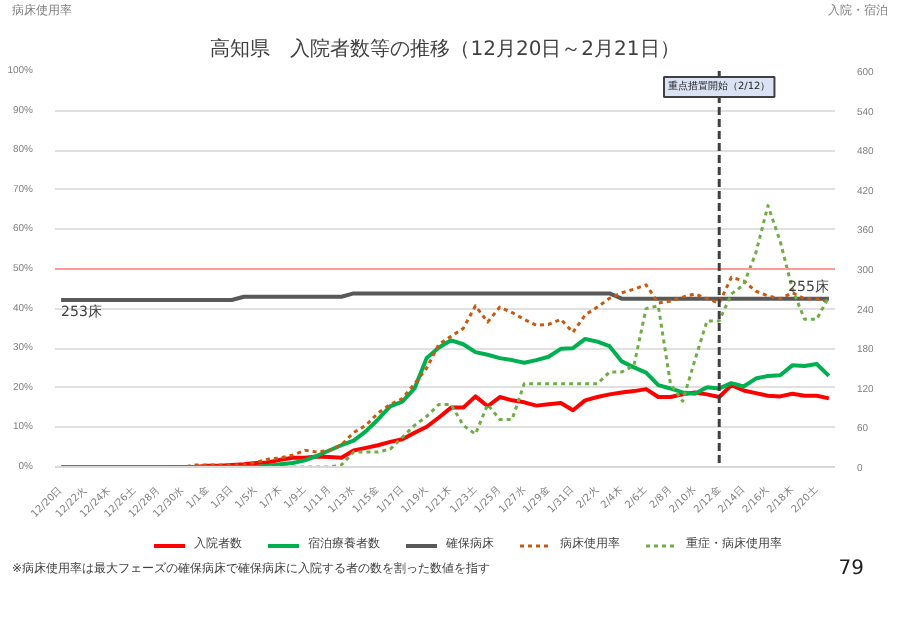  Describe the element at coordinates (851, 570) in the screenshot. I see `text: 79` at that location.